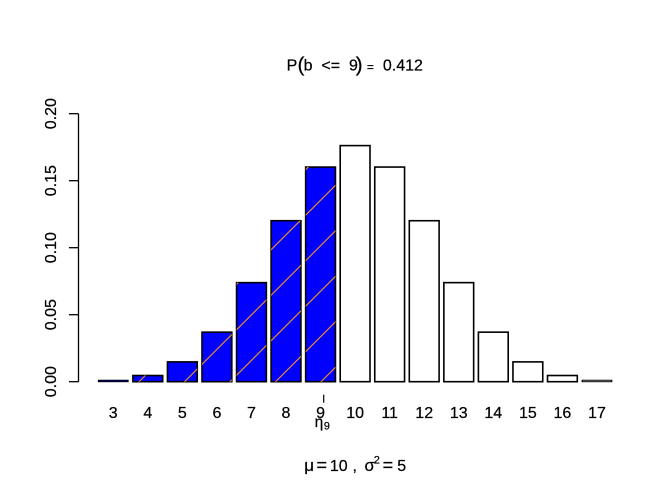 The image size is (672, 480). Describe the element at coordinates (331, 65) in the screenshot. I see `svg-text: b <= 9` at that location.